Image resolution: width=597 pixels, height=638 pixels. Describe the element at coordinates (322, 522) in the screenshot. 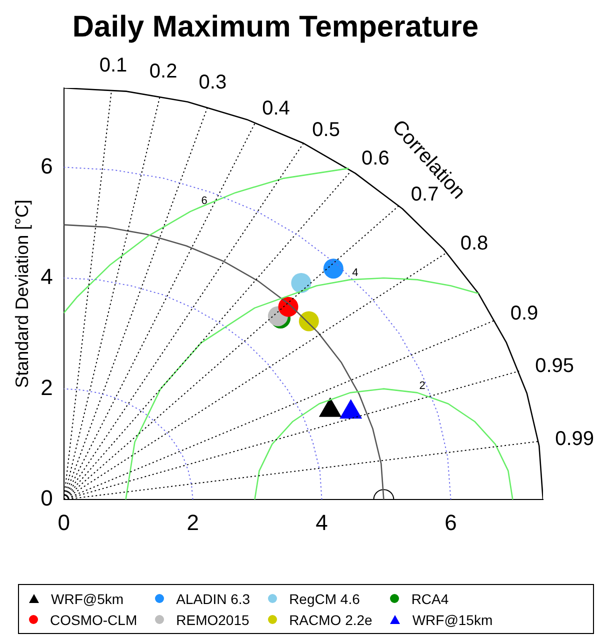

I see `x-tick-label: 4` at that location.